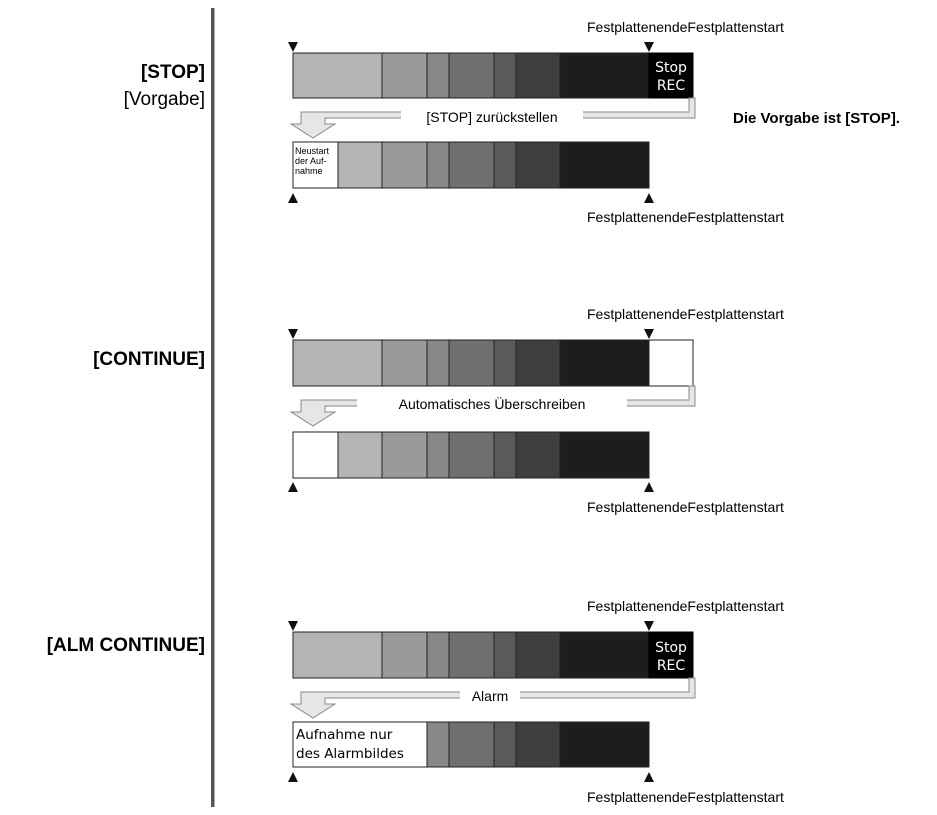 This screenshot has height=815, width=937. I want to click on transition-arrow: Alarm, so click(492, 698).